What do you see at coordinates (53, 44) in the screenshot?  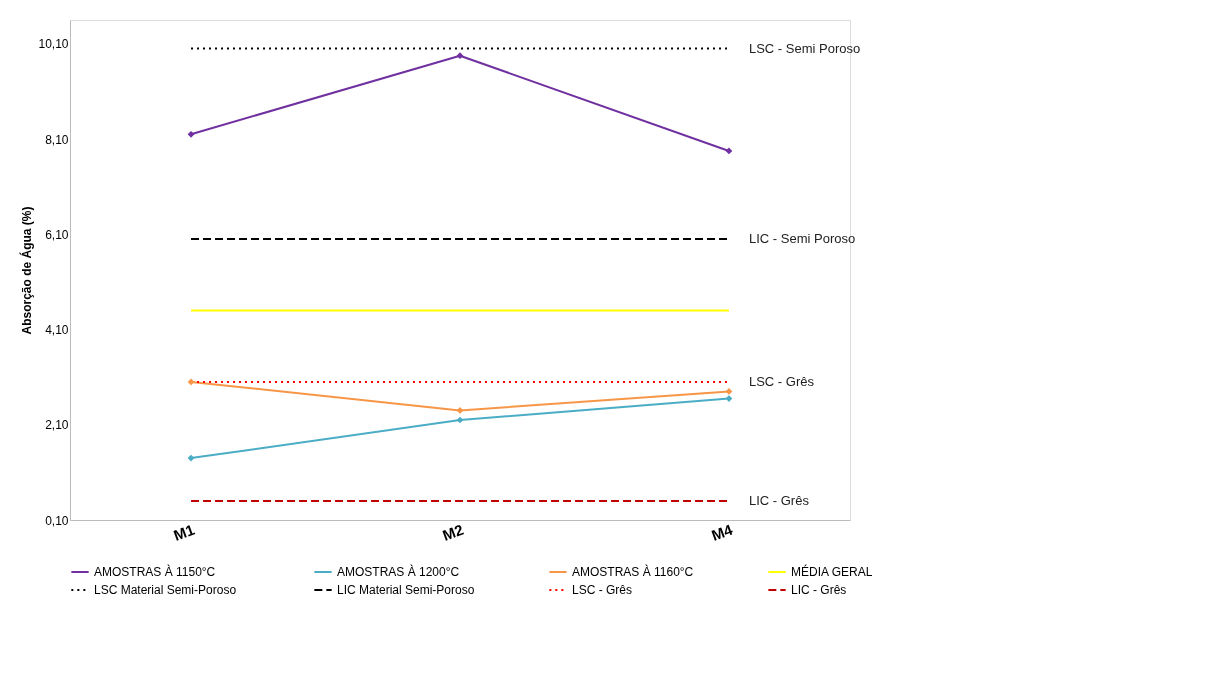 I see `y-tick-label: 10,10` at bounding box center [53, 44].